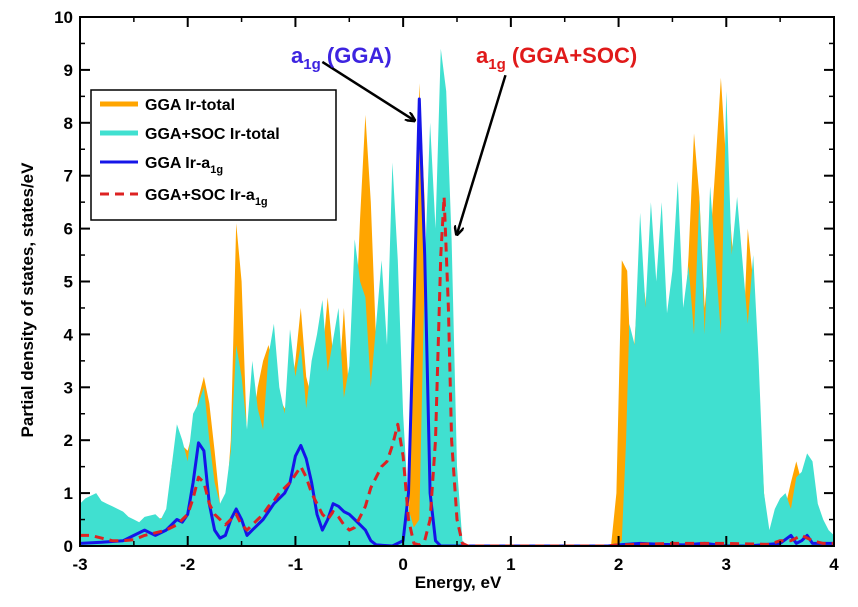  I want to click on x-tick-label: 1, so click(510, 564).